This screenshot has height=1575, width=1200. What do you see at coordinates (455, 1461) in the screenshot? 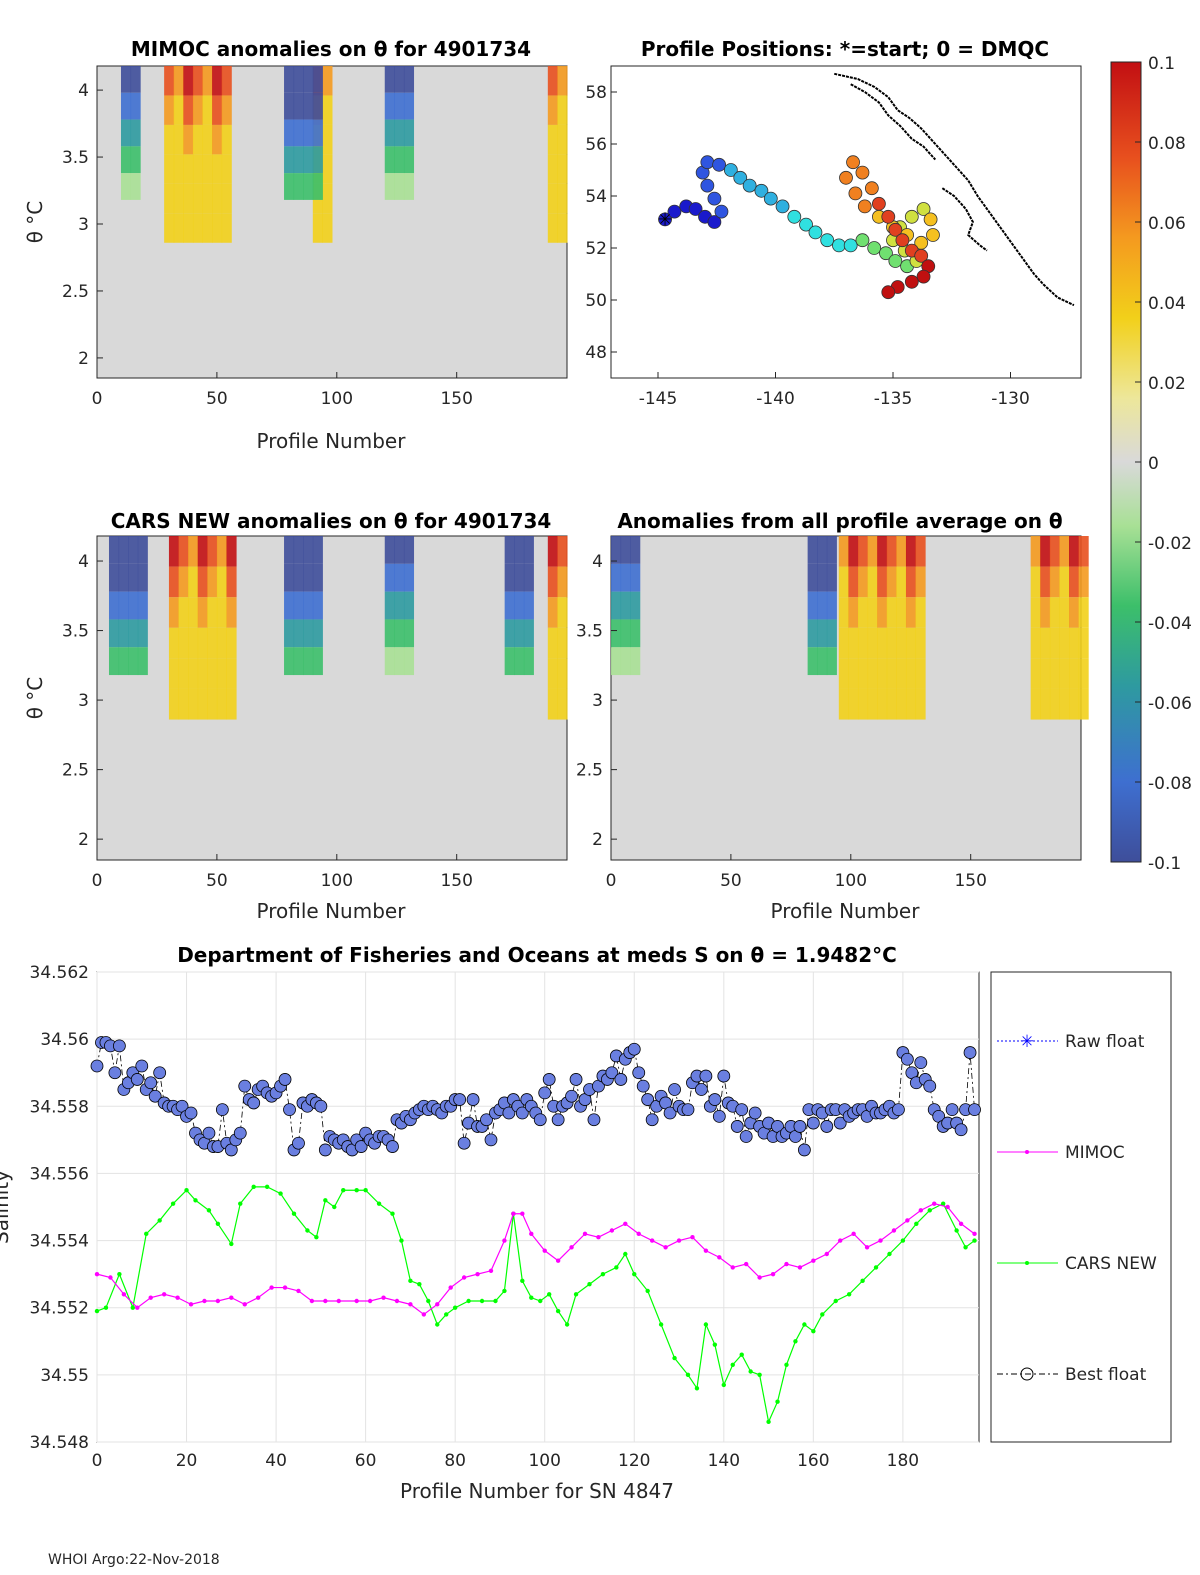
I see `x-tick-label: 80` at bounding box center [455, 1461].